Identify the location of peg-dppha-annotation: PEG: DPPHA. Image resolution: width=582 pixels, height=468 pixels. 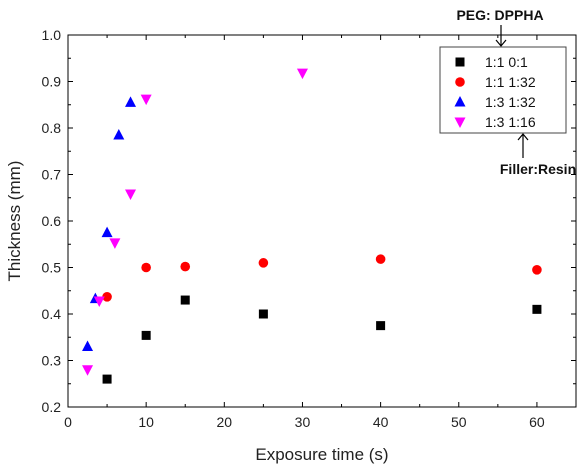
(499, 15).